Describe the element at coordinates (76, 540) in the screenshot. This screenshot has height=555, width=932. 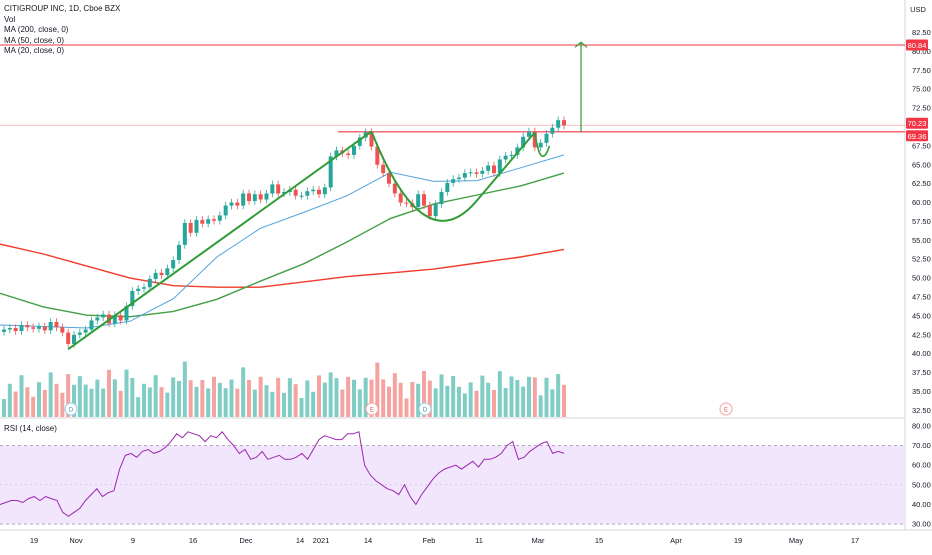
I see `time-tick-label: Nov` at that location.